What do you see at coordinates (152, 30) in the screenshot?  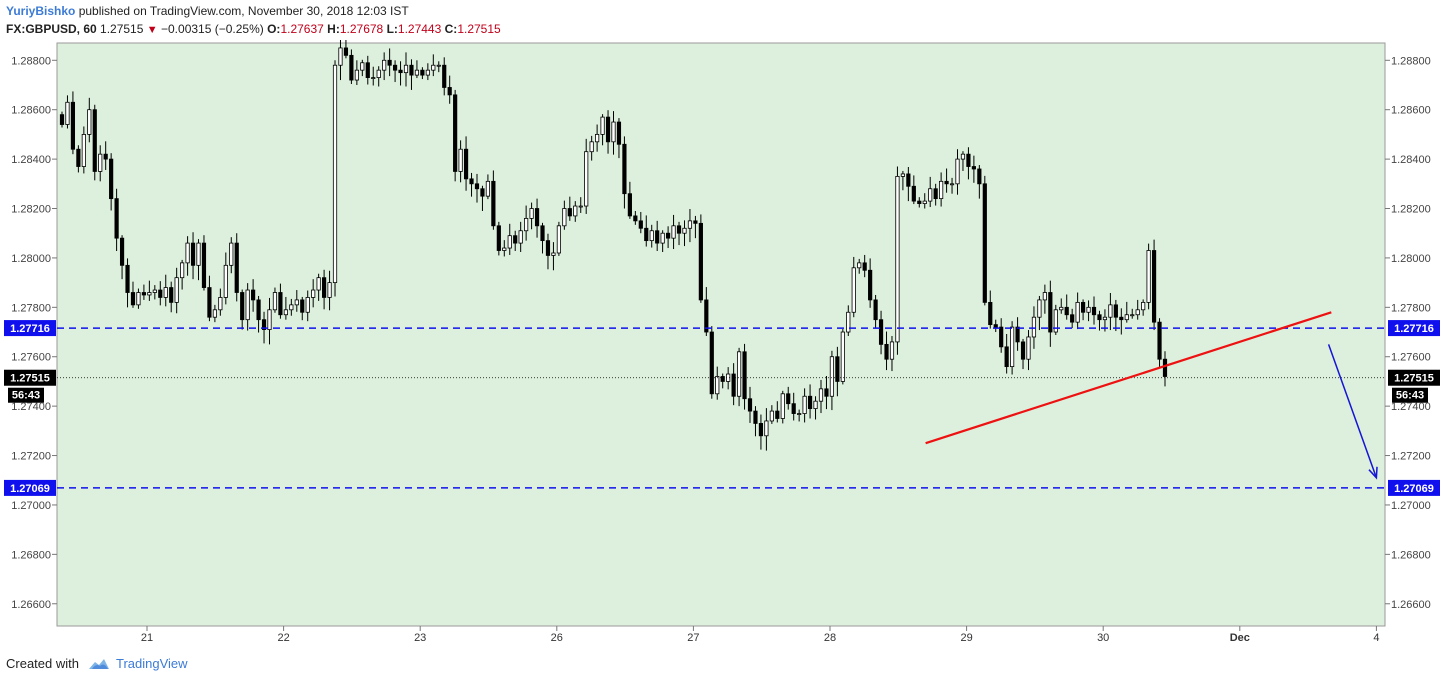 I see `down-arrow-icon: ▼` at bounding box center [152, 30].